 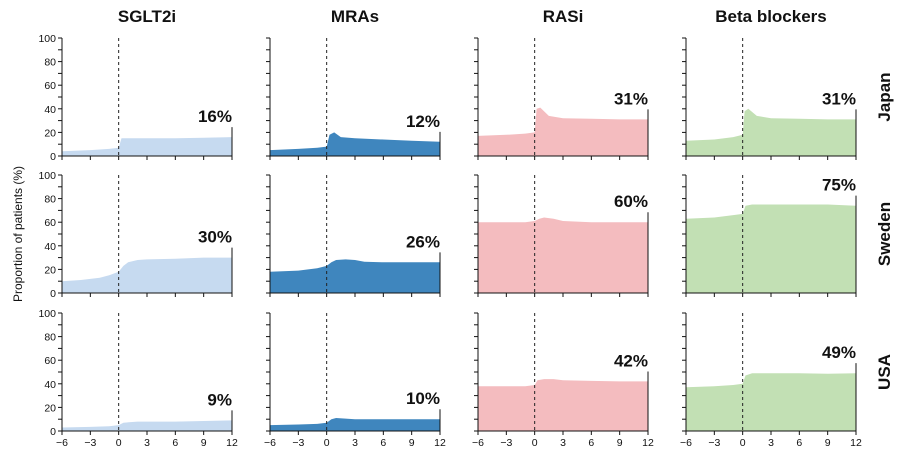 I want to click on final-value-label-rasi-usa: 42%, so click(x=631, y=360).